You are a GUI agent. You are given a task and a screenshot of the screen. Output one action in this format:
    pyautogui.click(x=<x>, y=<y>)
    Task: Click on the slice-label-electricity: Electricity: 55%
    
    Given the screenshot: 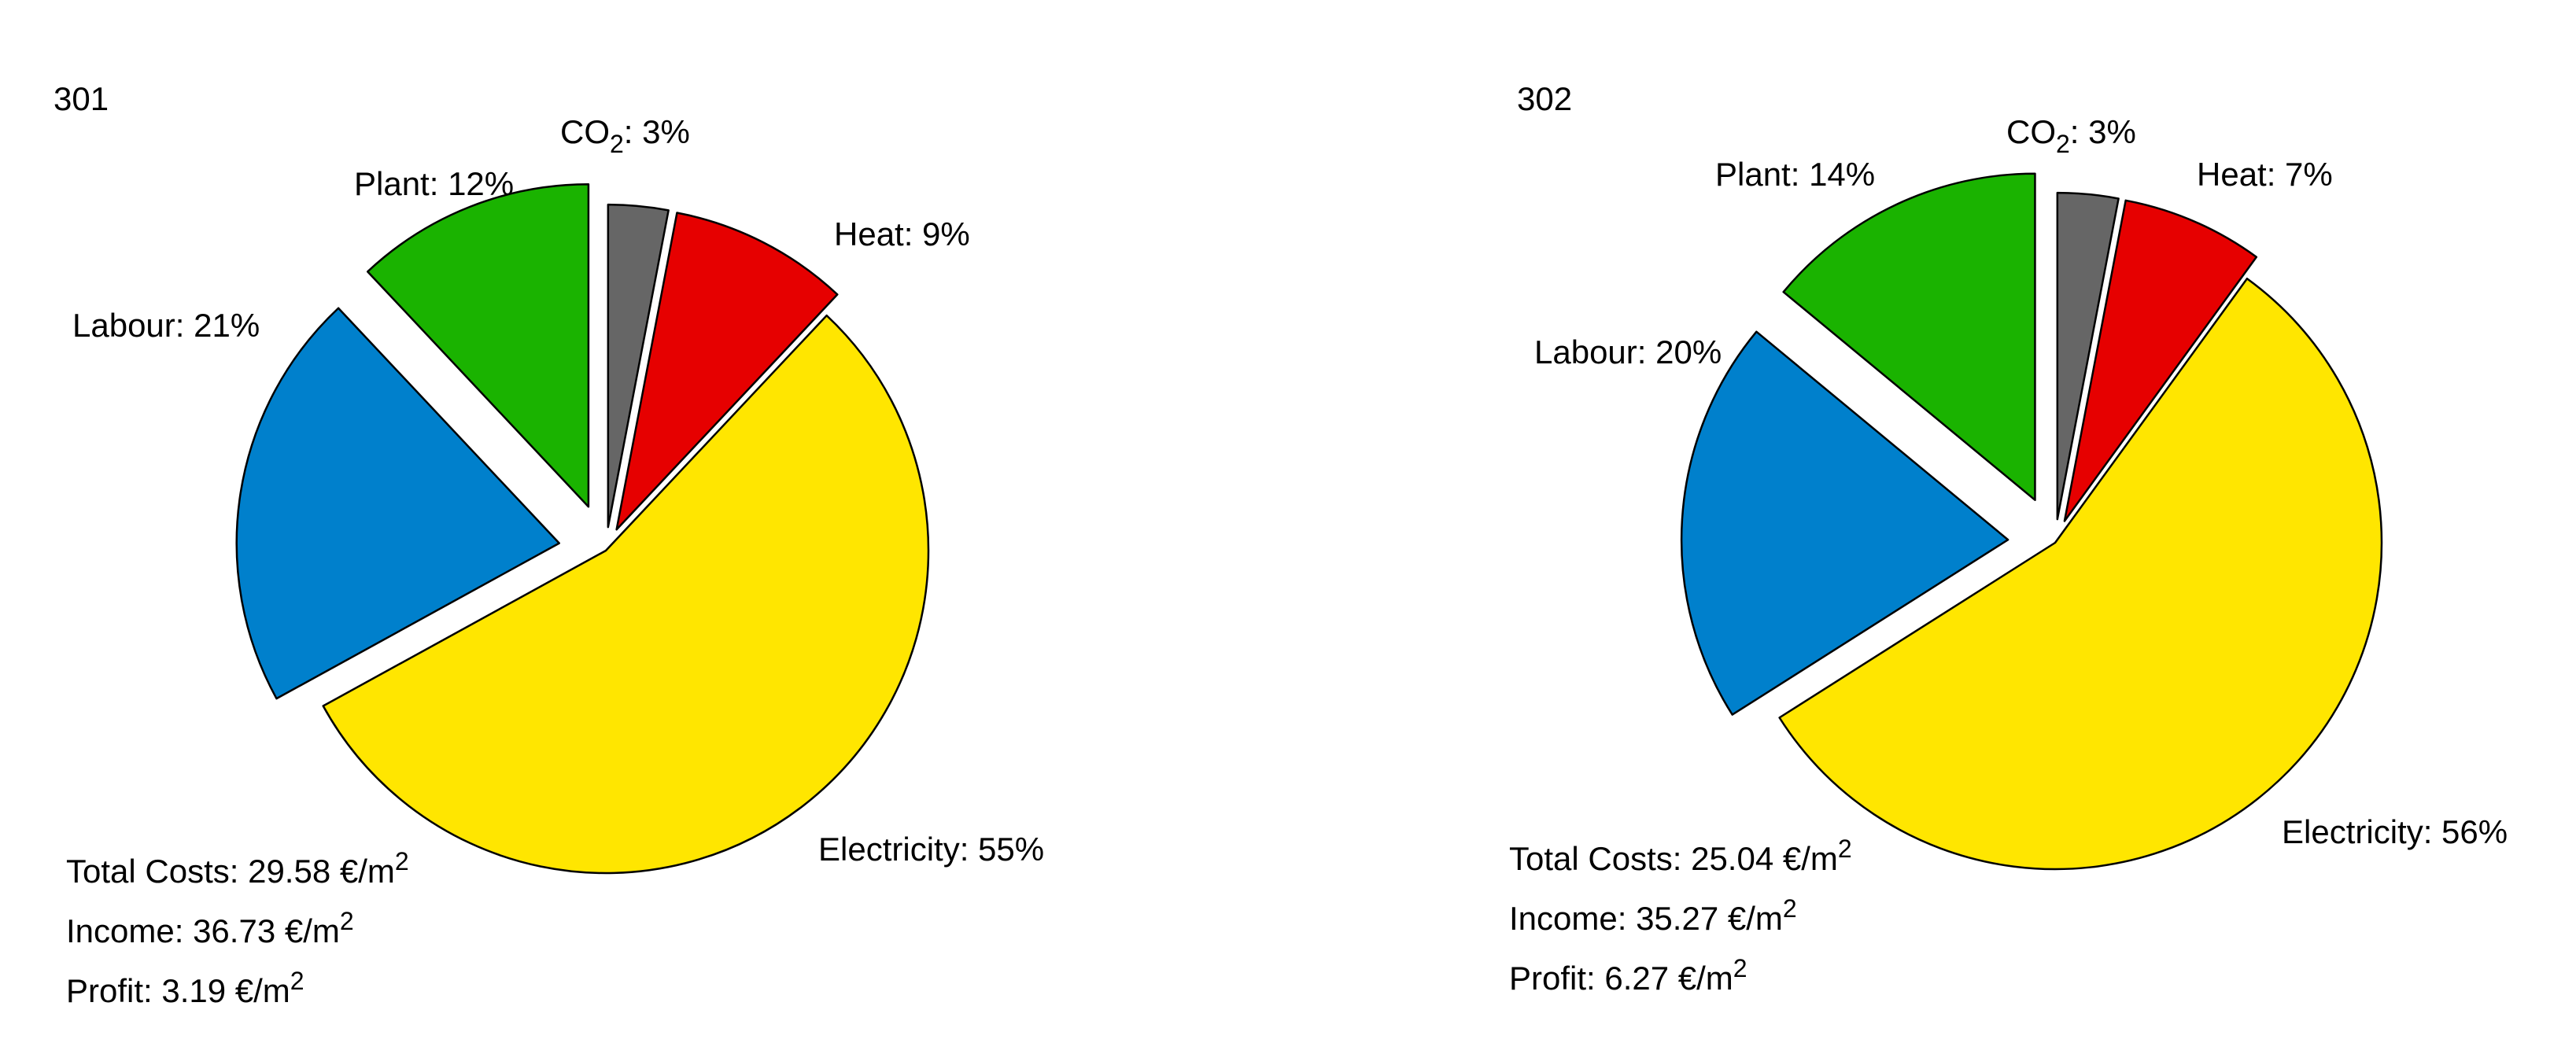 What is the action you would take?
    pyautogui.click(x=931, y=849)
    